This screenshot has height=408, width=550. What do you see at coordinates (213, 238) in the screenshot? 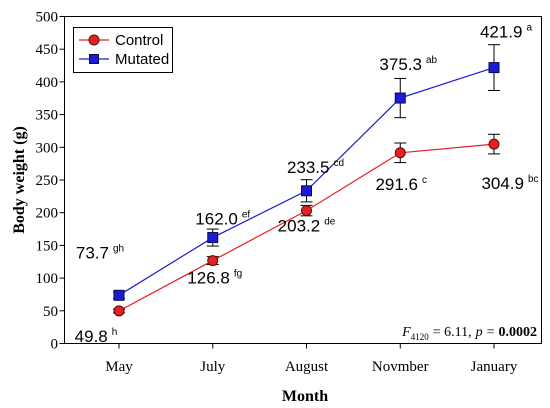
I see `point-mutated-july` at bounding box center [213, 238].